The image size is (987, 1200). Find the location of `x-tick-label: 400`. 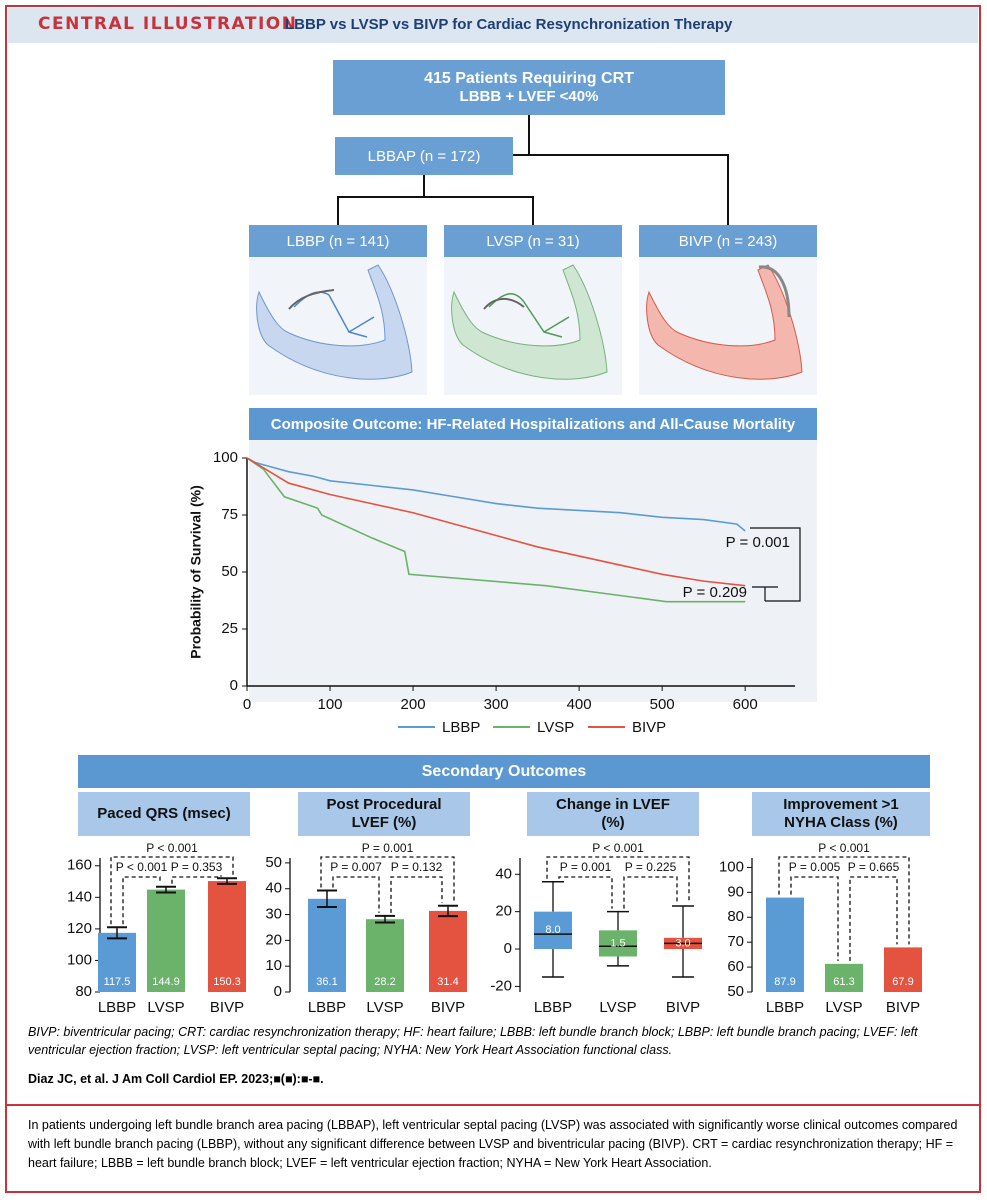

x-tick-label: 400 is located at coordinates (579, 704).